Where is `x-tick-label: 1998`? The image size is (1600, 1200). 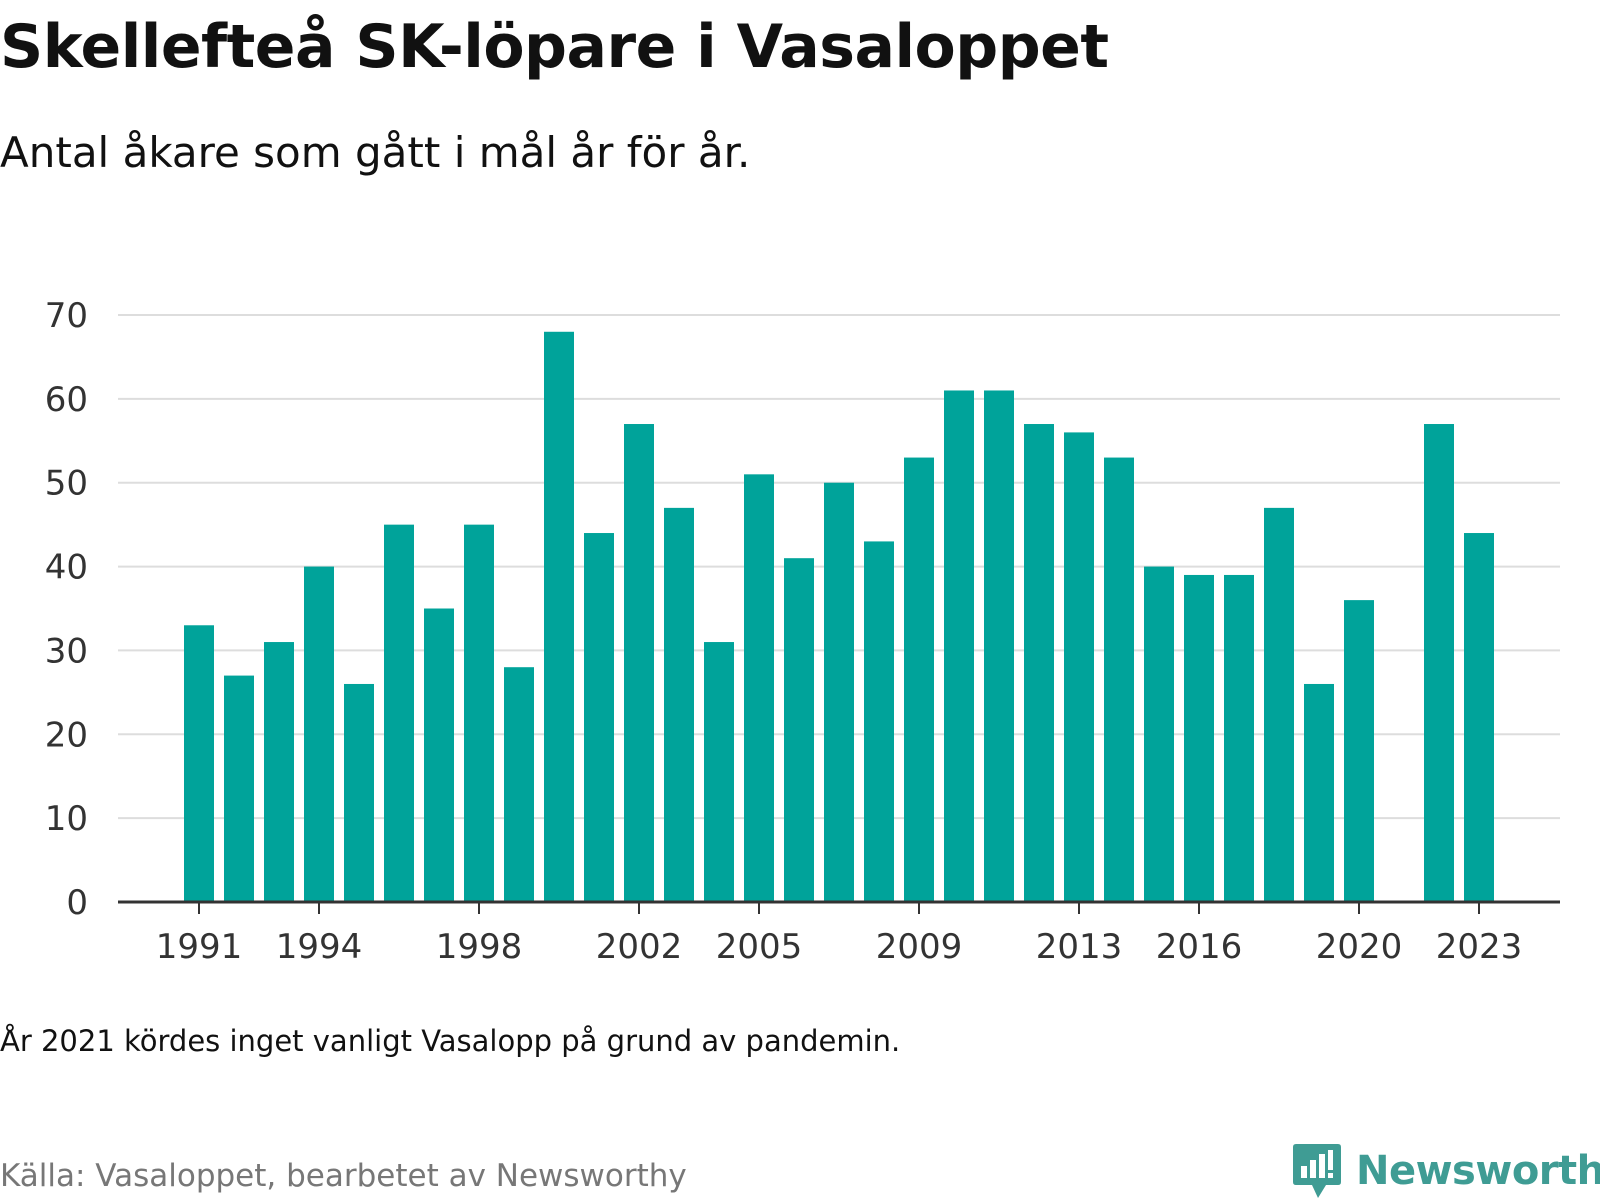
x-tick-label: 1998 is located at coordinates (479, 947).